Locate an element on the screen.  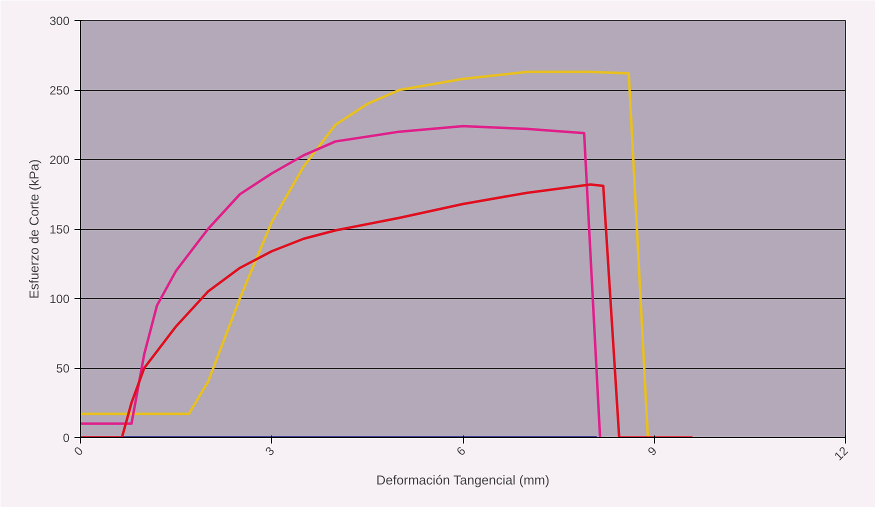
x-tick-label: 3 is located at coordinates (270, 451).